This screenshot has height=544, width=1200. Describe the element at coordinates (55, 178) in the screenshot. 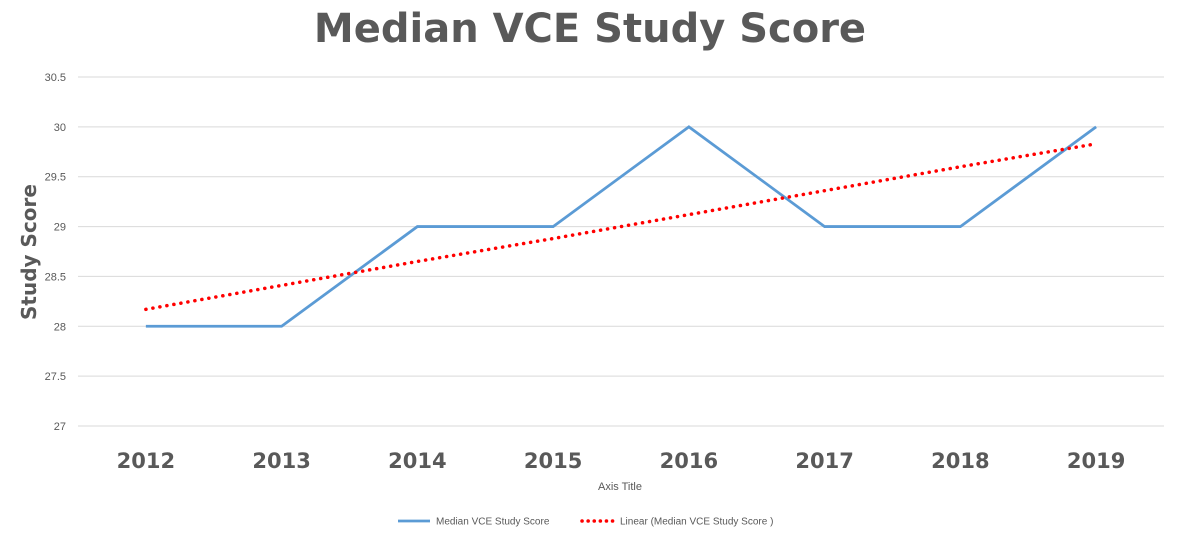

I see `y-tick-label: 29.5` at that location.